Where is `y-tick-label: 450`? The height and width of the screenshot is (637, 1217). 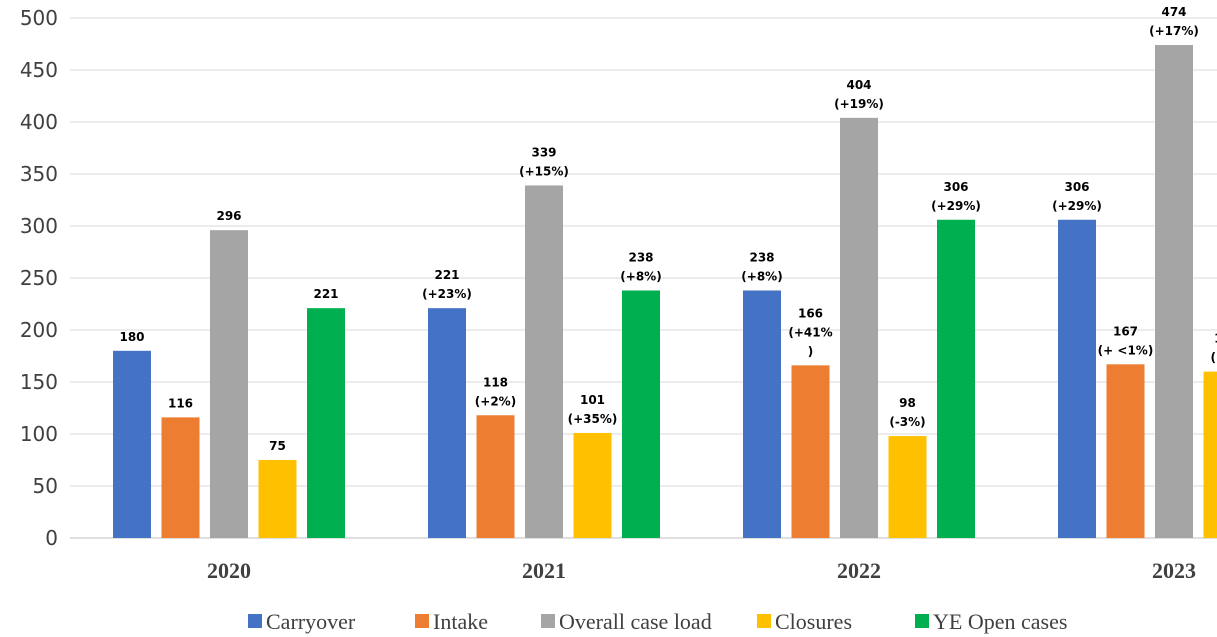 y-tick-label: 450 is located at coordinates (39, 70).